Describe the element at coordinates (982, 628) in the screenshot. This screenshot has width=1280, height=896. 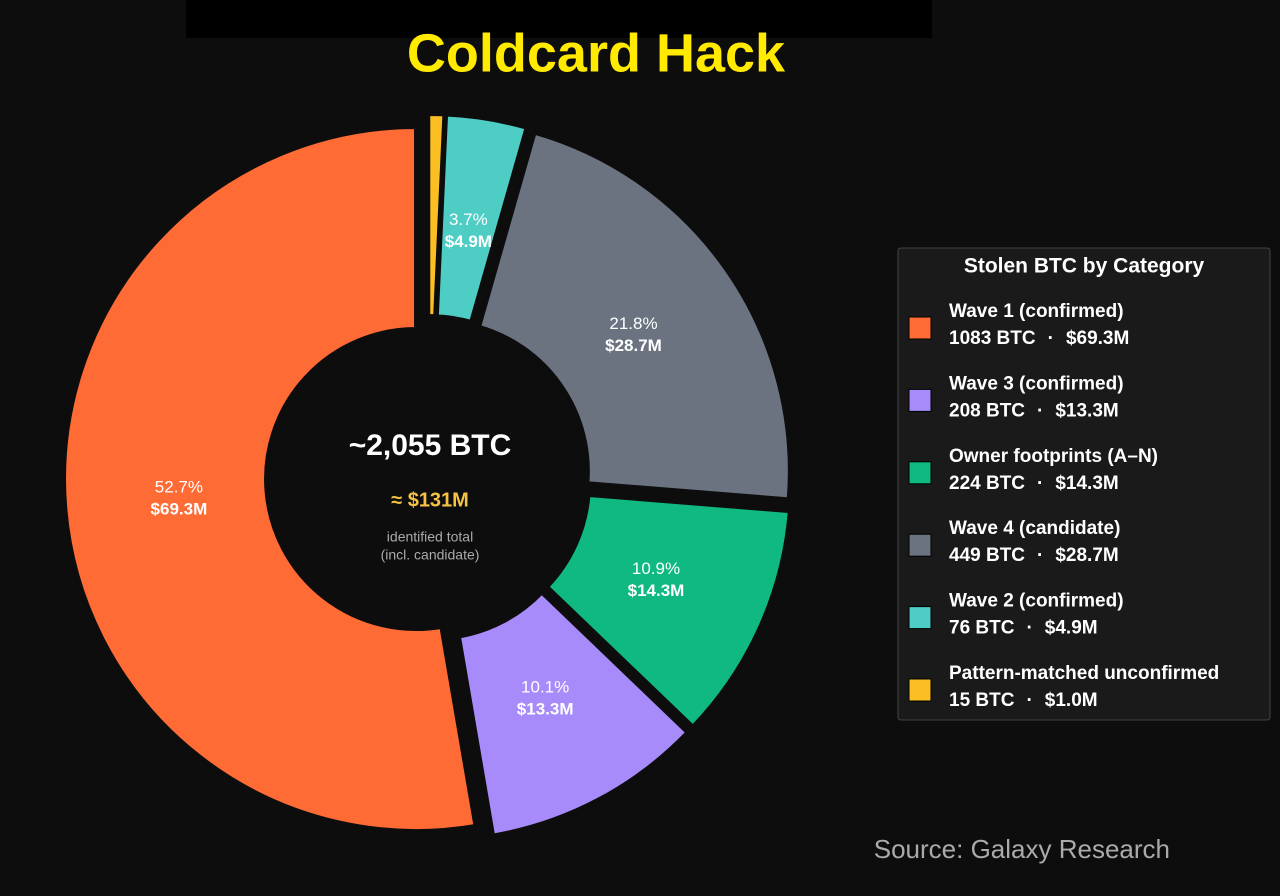
I see `legend-btc: 76 BTC` at that location.